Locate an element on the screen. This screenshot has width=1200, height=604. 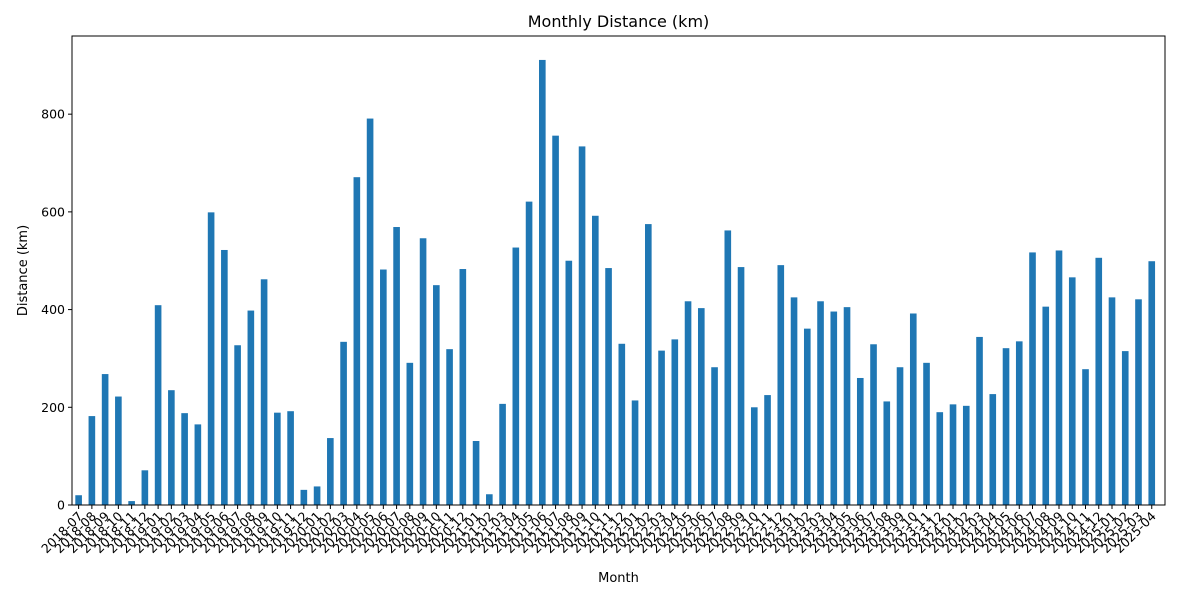
y-axis-label: Distance (km) is located at coordinates (23, 270).